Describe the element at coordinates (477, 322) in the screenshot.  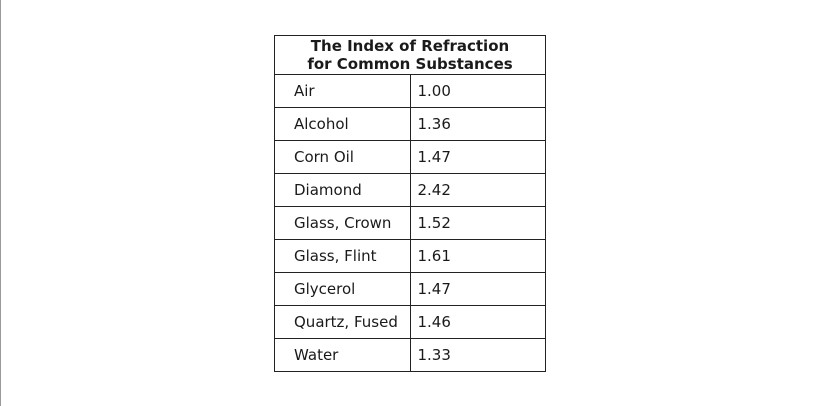
I see `index-cell: 1.46` at that location.